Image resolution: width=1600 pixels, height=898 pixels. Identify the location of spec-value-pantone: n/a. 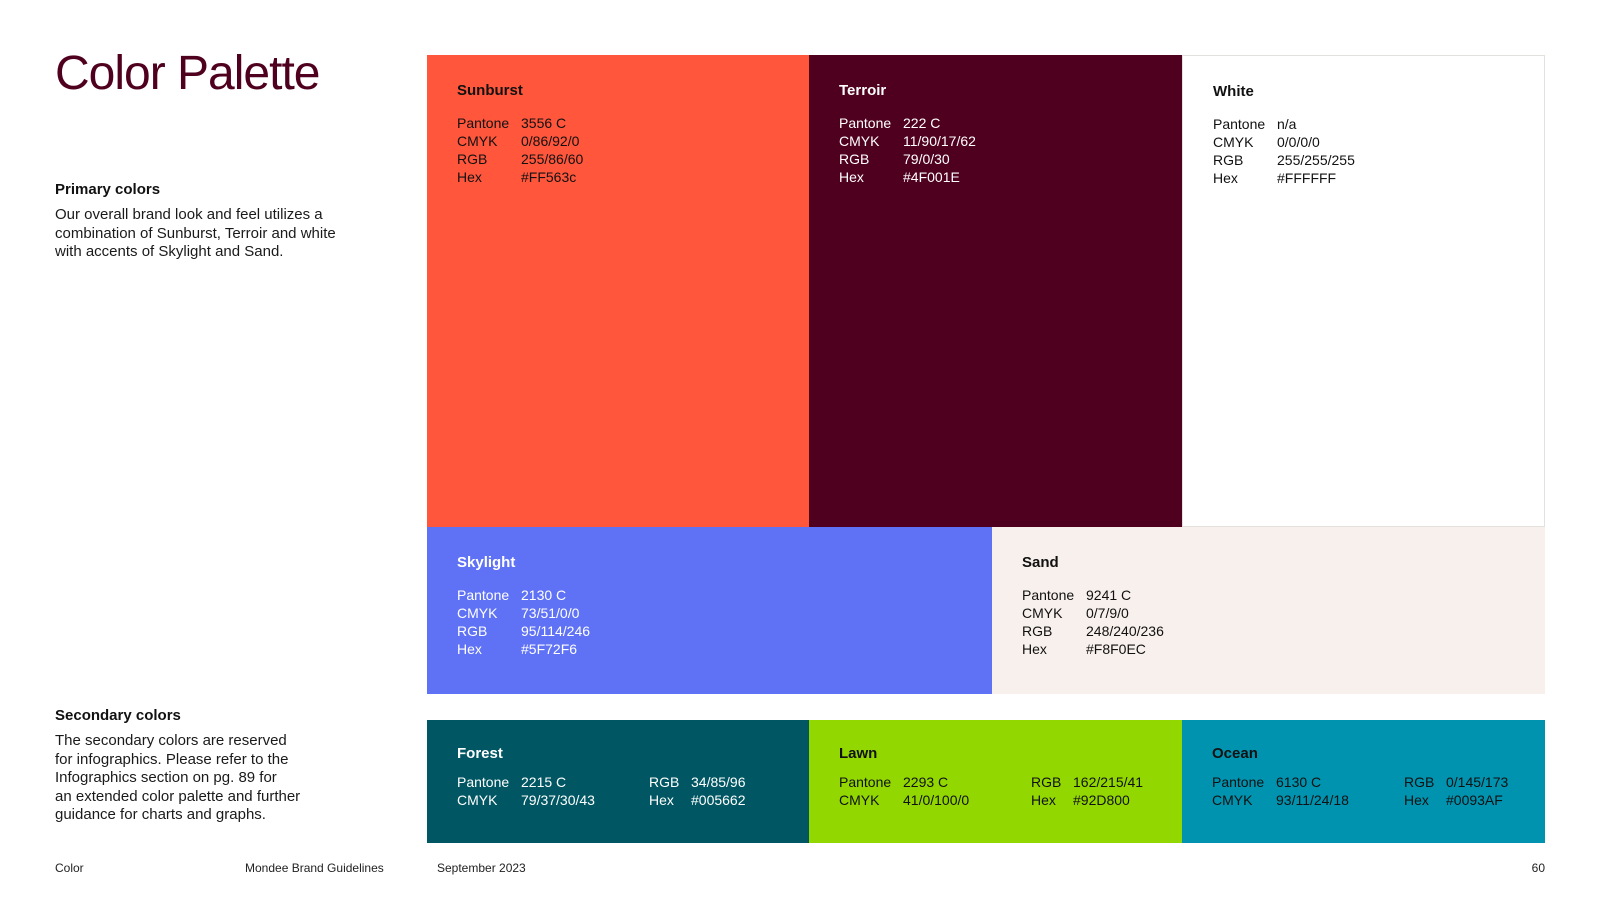
(1287, 124).